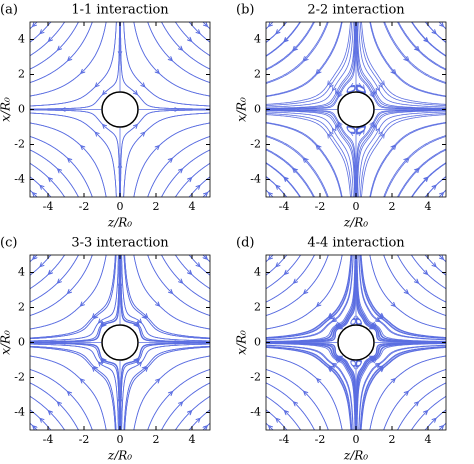 This screenshot has width=474, height=464. What do you see at coordinates (356, 10) in the screenshot?
I see `panel-title: 2-2 interaction` at bounding box center [356, 10].